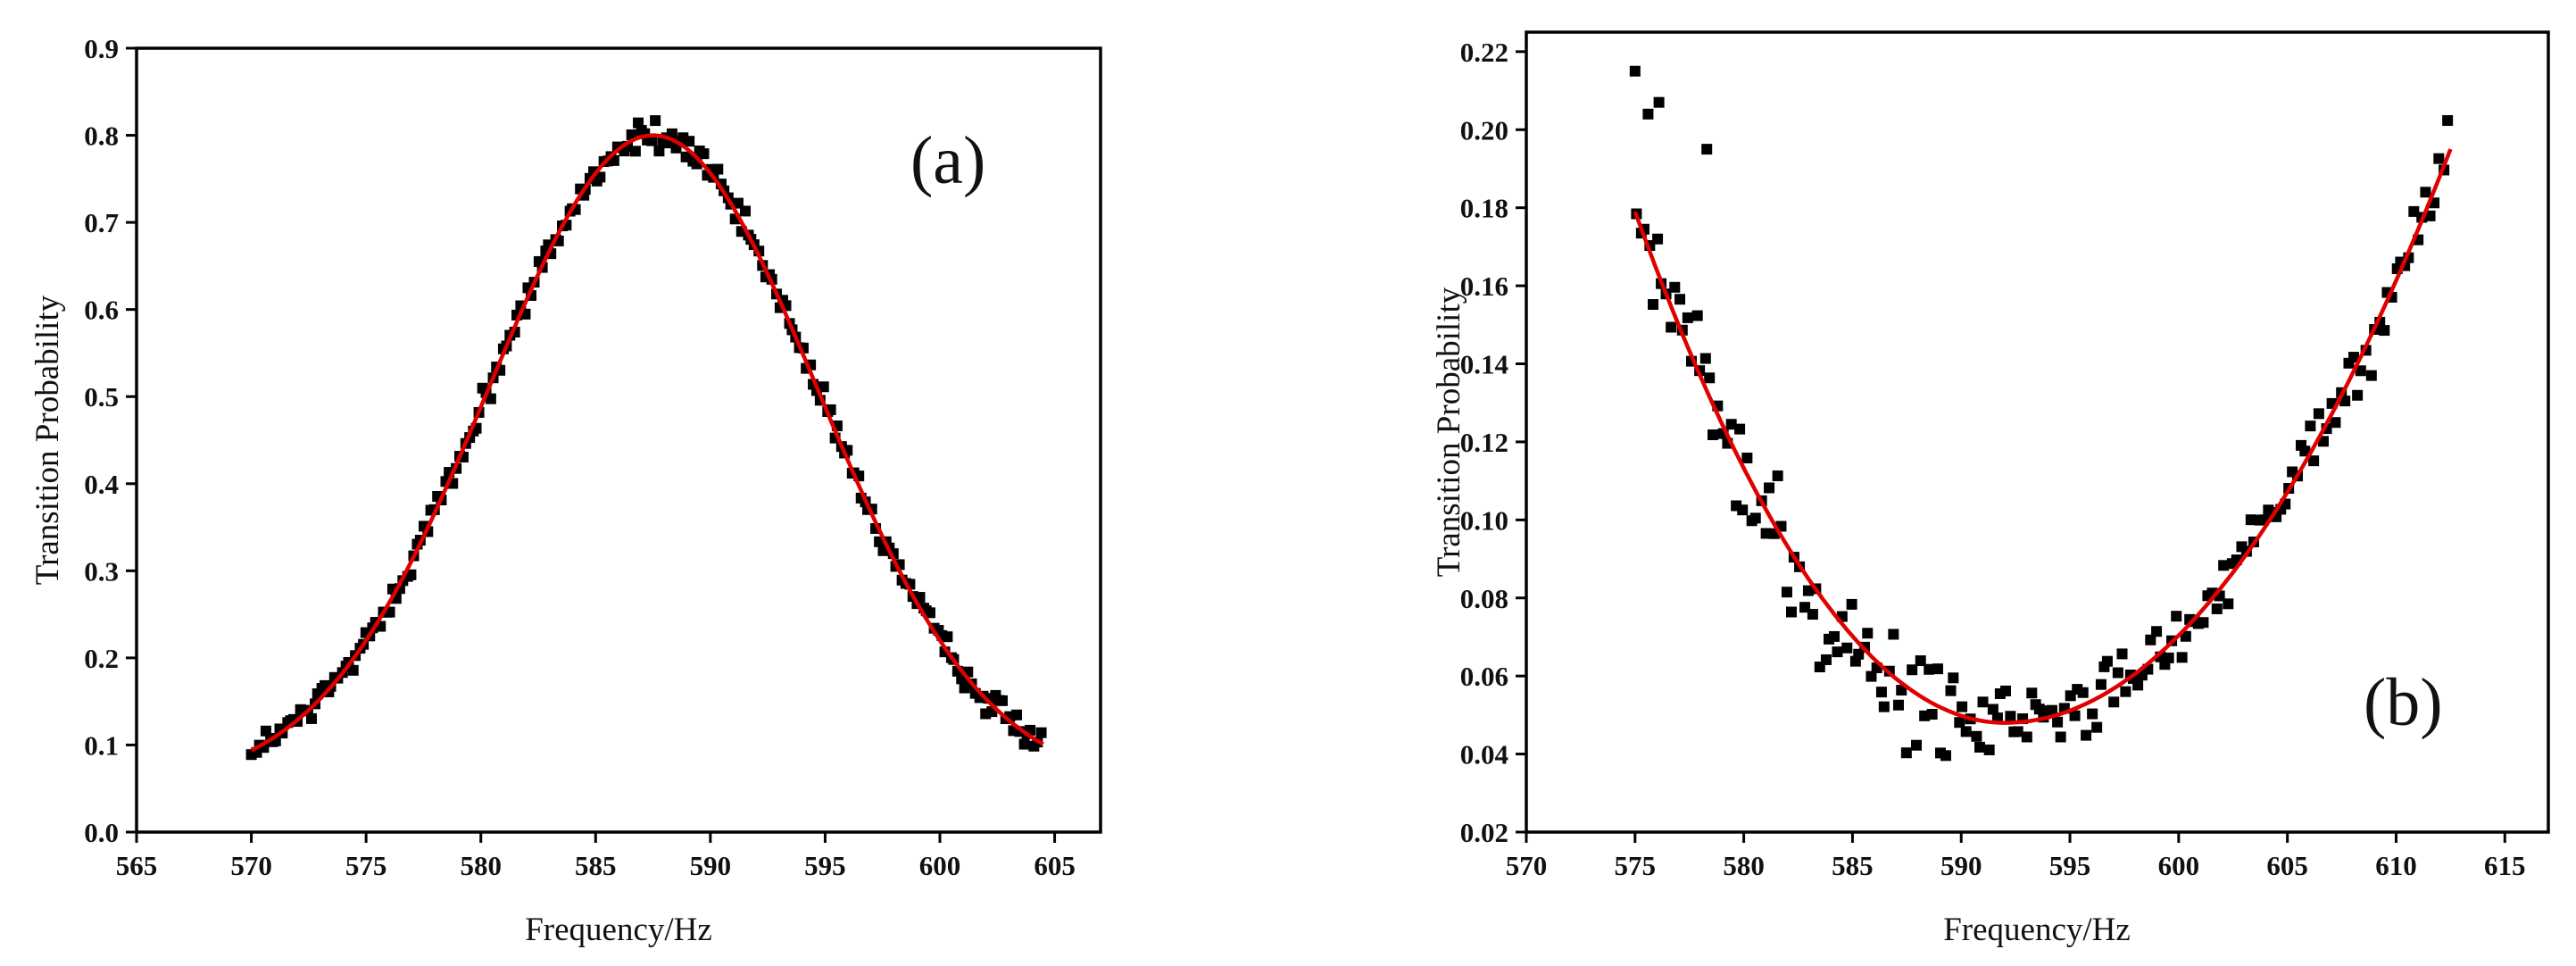 The height and width of the screenshot is (966, 2576). Describe the element at coordinates (1484, 832) in the screenshot. I see `chart-b-y-tick-label: 0.02` at that location.